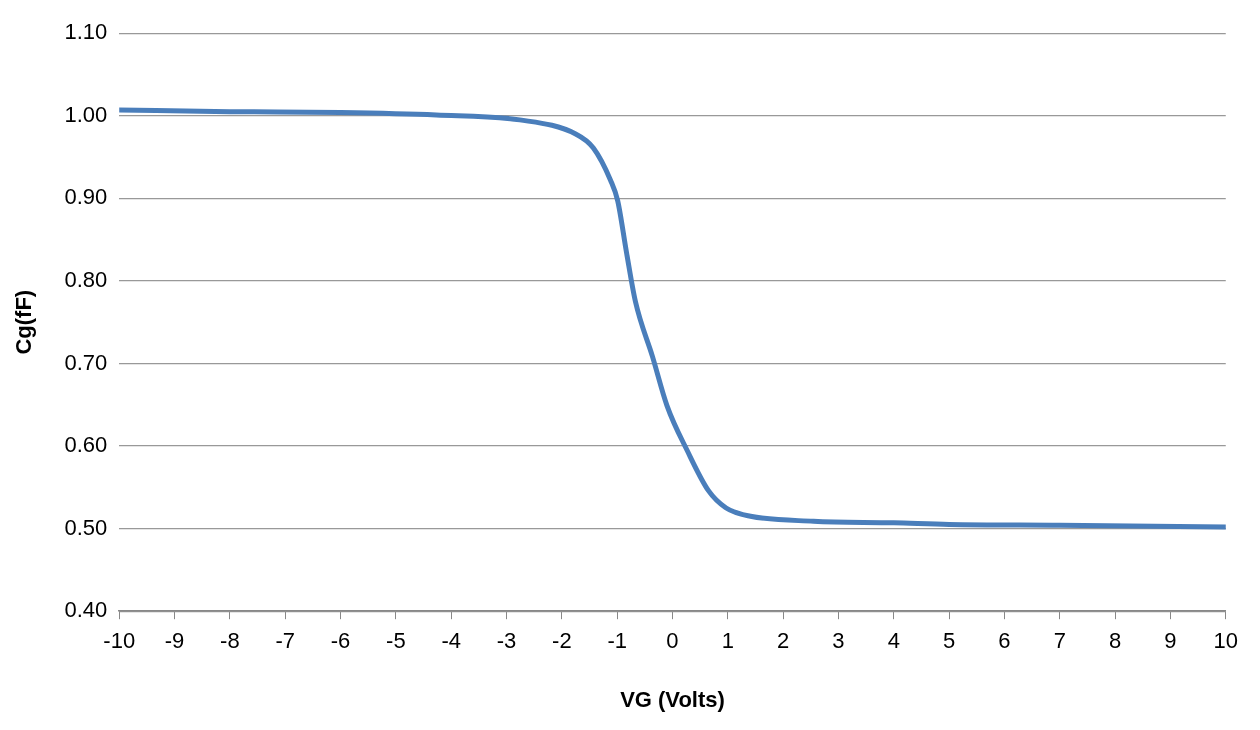 This screenshot has width=1260, height=730. What do you see at coordinates (617, 641) in the screenshot?
I see `x-tick-label: -1` at bounding box center [617, 641].